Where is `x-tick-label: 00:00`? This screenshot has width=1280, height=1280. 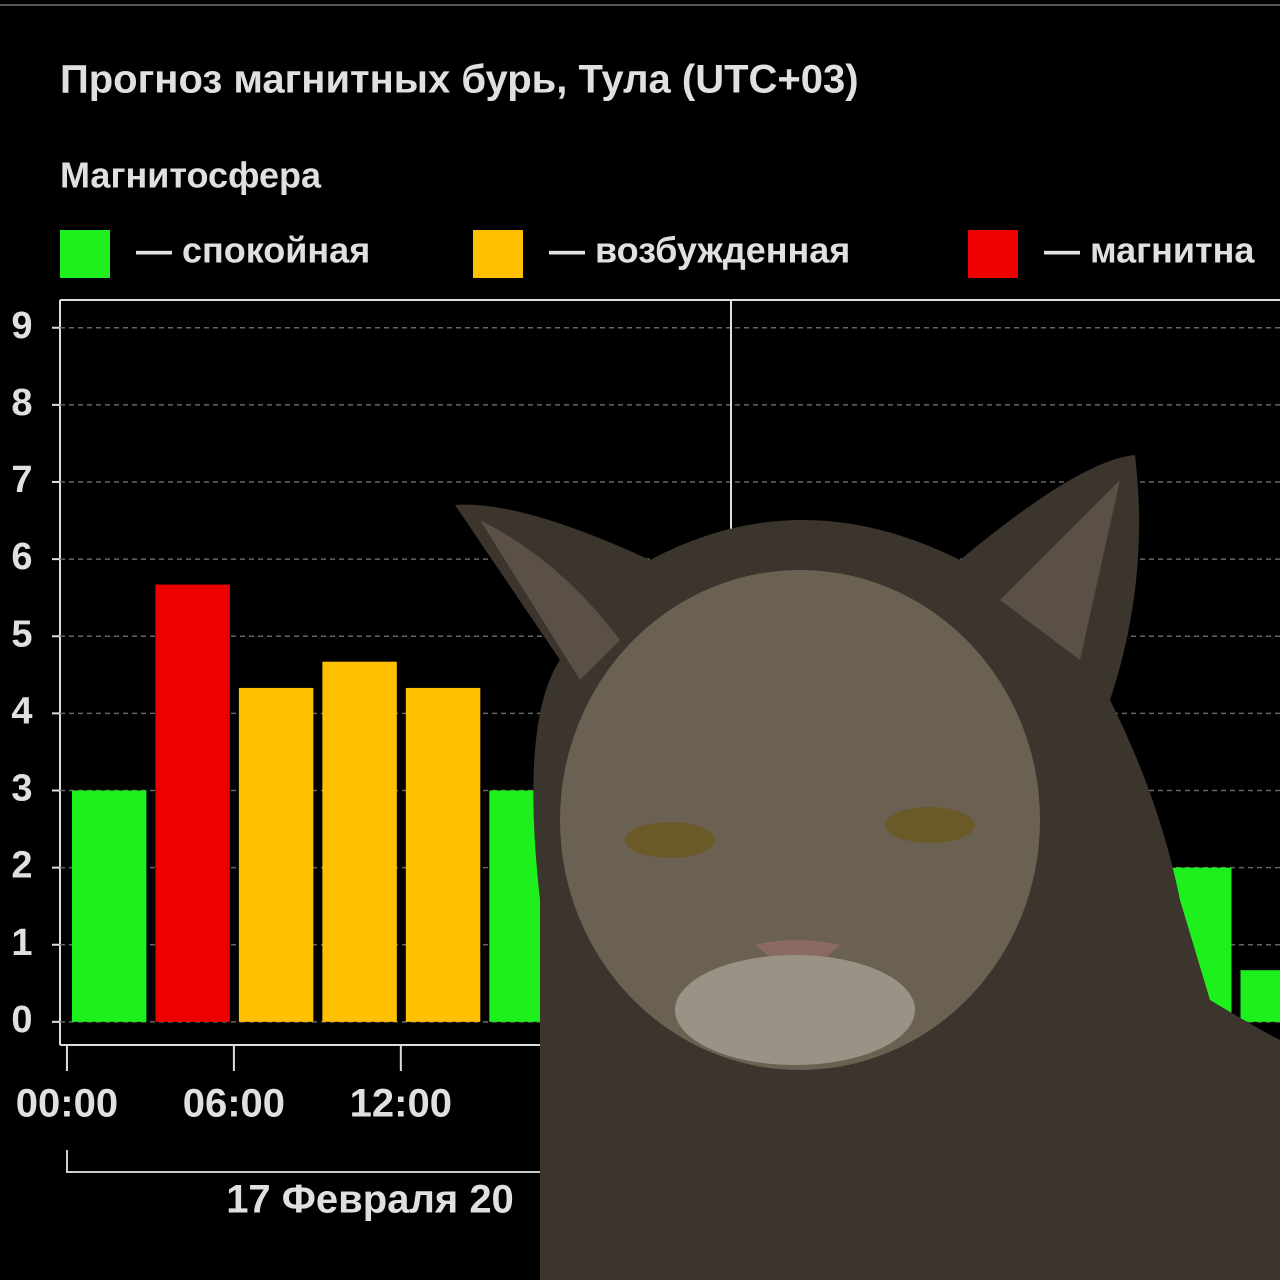 x-tick-label: 00:00 is located at coordinates (67, 1104).